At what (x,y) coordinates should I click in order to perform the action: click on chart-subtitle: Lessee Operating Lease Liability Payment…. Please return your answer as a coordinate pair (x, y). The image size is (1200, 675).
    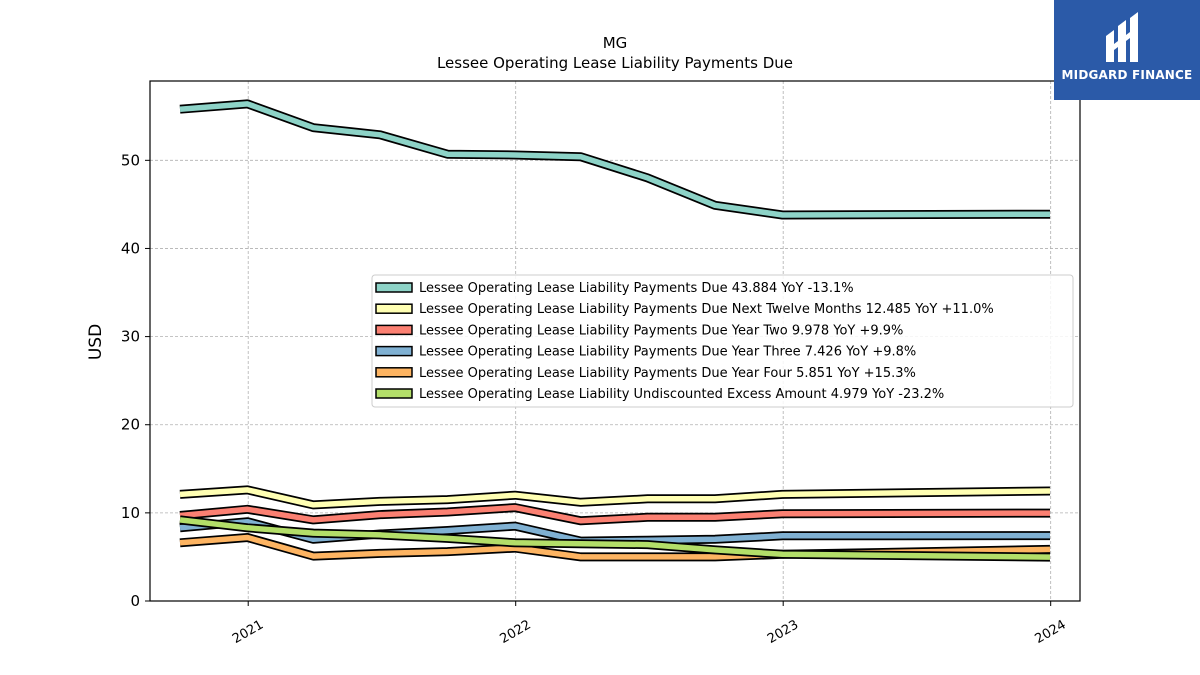
    Looking at the image, I should click on (615, 63).